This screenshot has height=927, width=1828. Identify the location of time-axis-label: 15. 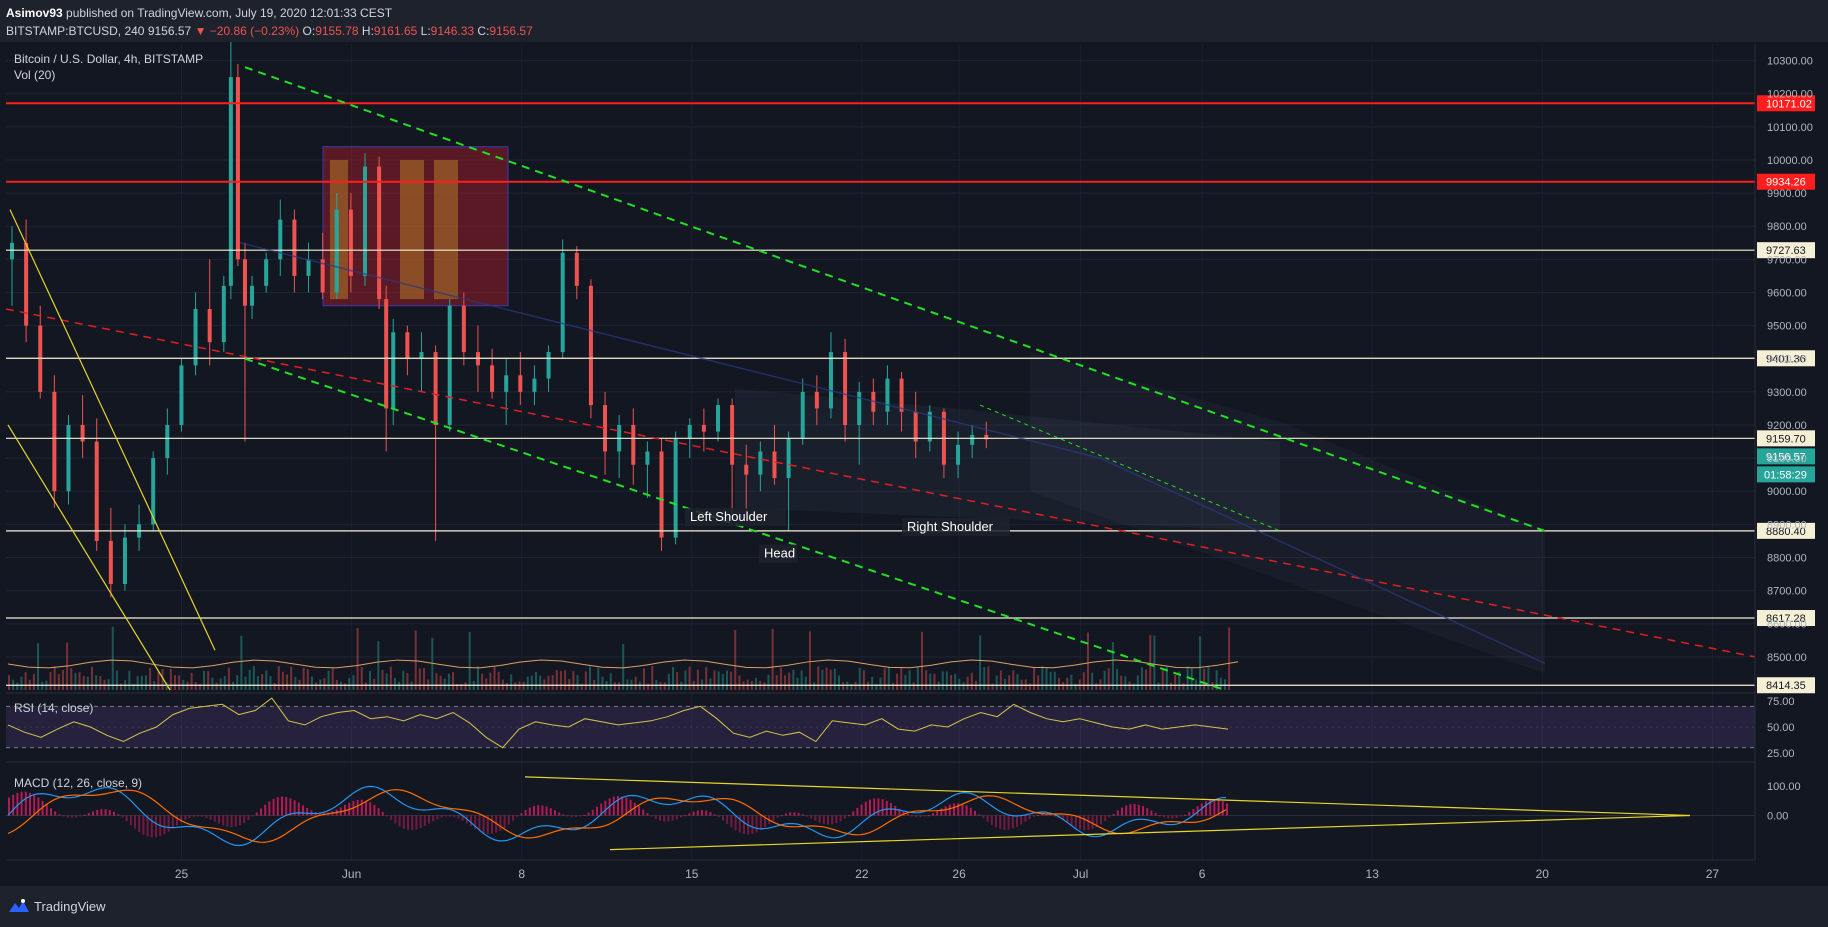
(692, 874).